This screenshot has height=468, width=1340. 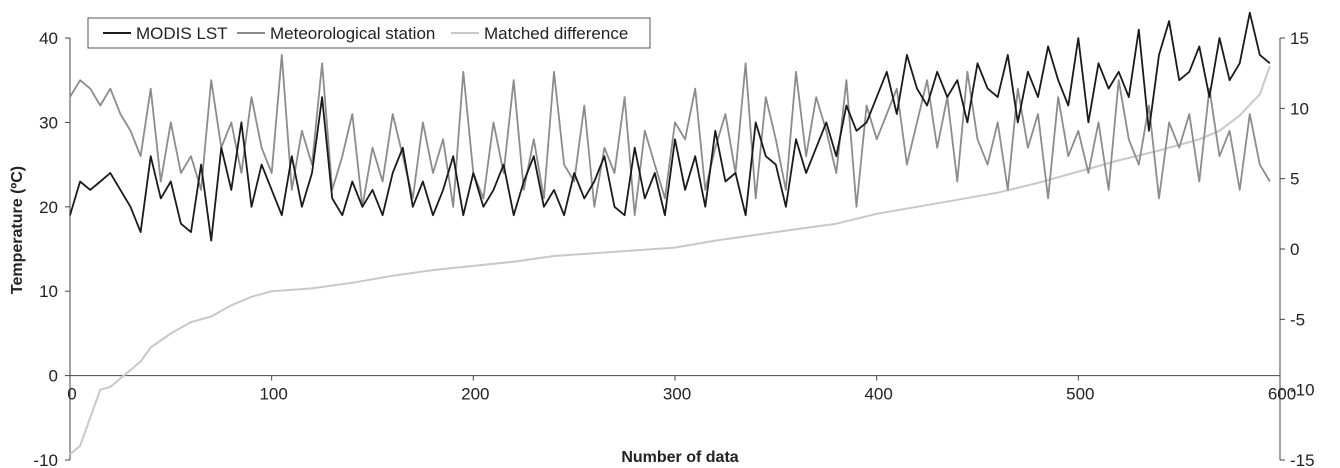 I want to click on y-left-tick-label: 0, so click(x=53, y=376).